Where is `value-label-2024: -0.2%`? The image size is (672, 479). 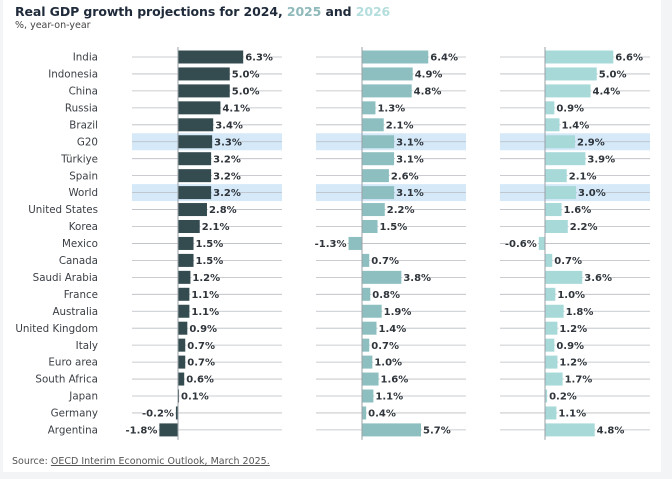 value-label-2024: -0.2% is located at coordinates (158, 414).